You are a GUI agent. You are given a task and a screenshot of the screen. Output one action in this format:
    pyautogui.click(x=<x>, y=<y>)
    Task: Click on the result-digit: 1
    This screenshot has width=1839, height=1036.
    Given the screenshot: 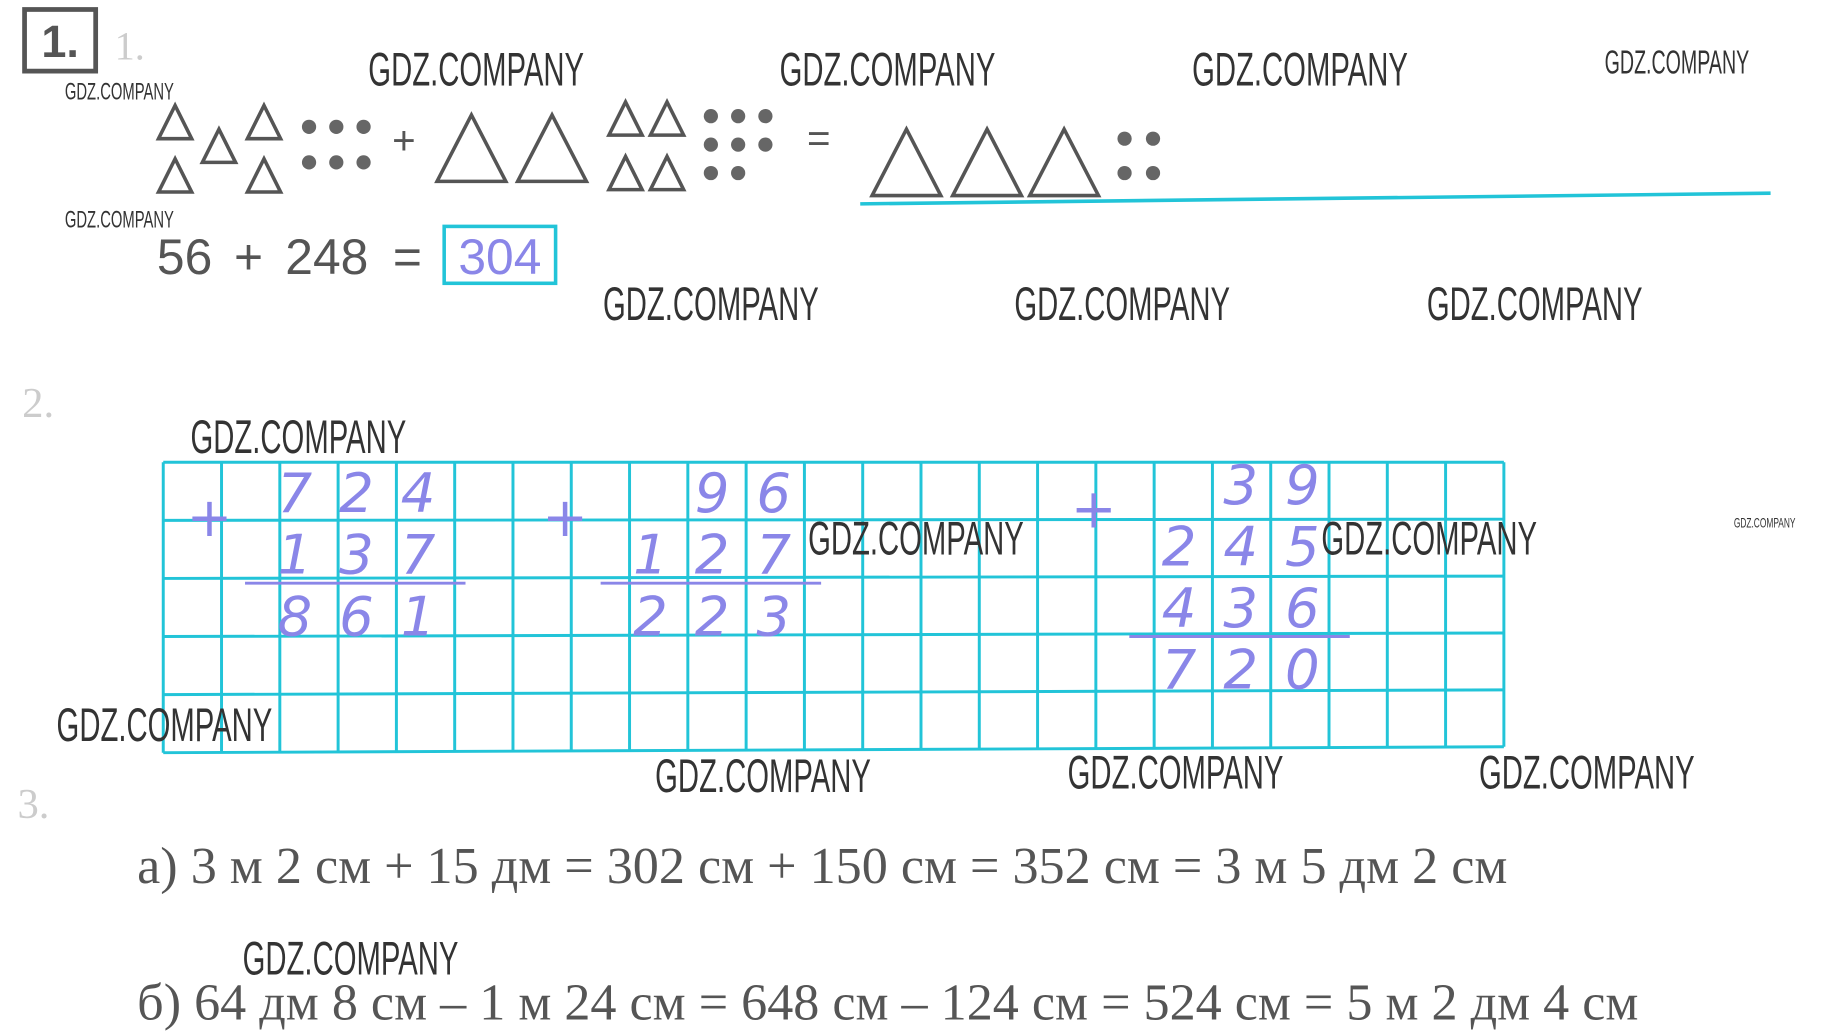 What is the action you would take?
    pyautogui.click(x=418, y=616)
    